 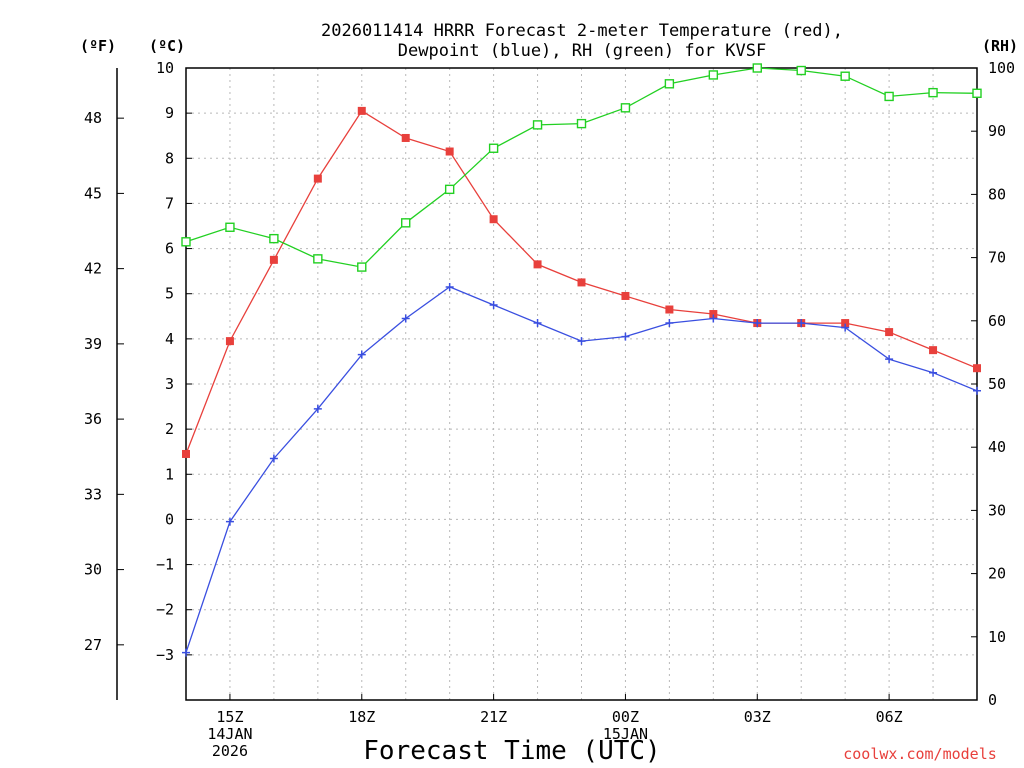 What do you see at coordinates (169, 519) in the screenshot?
I see `celsius-tick-label: 0` at bounding box center [169, 519].